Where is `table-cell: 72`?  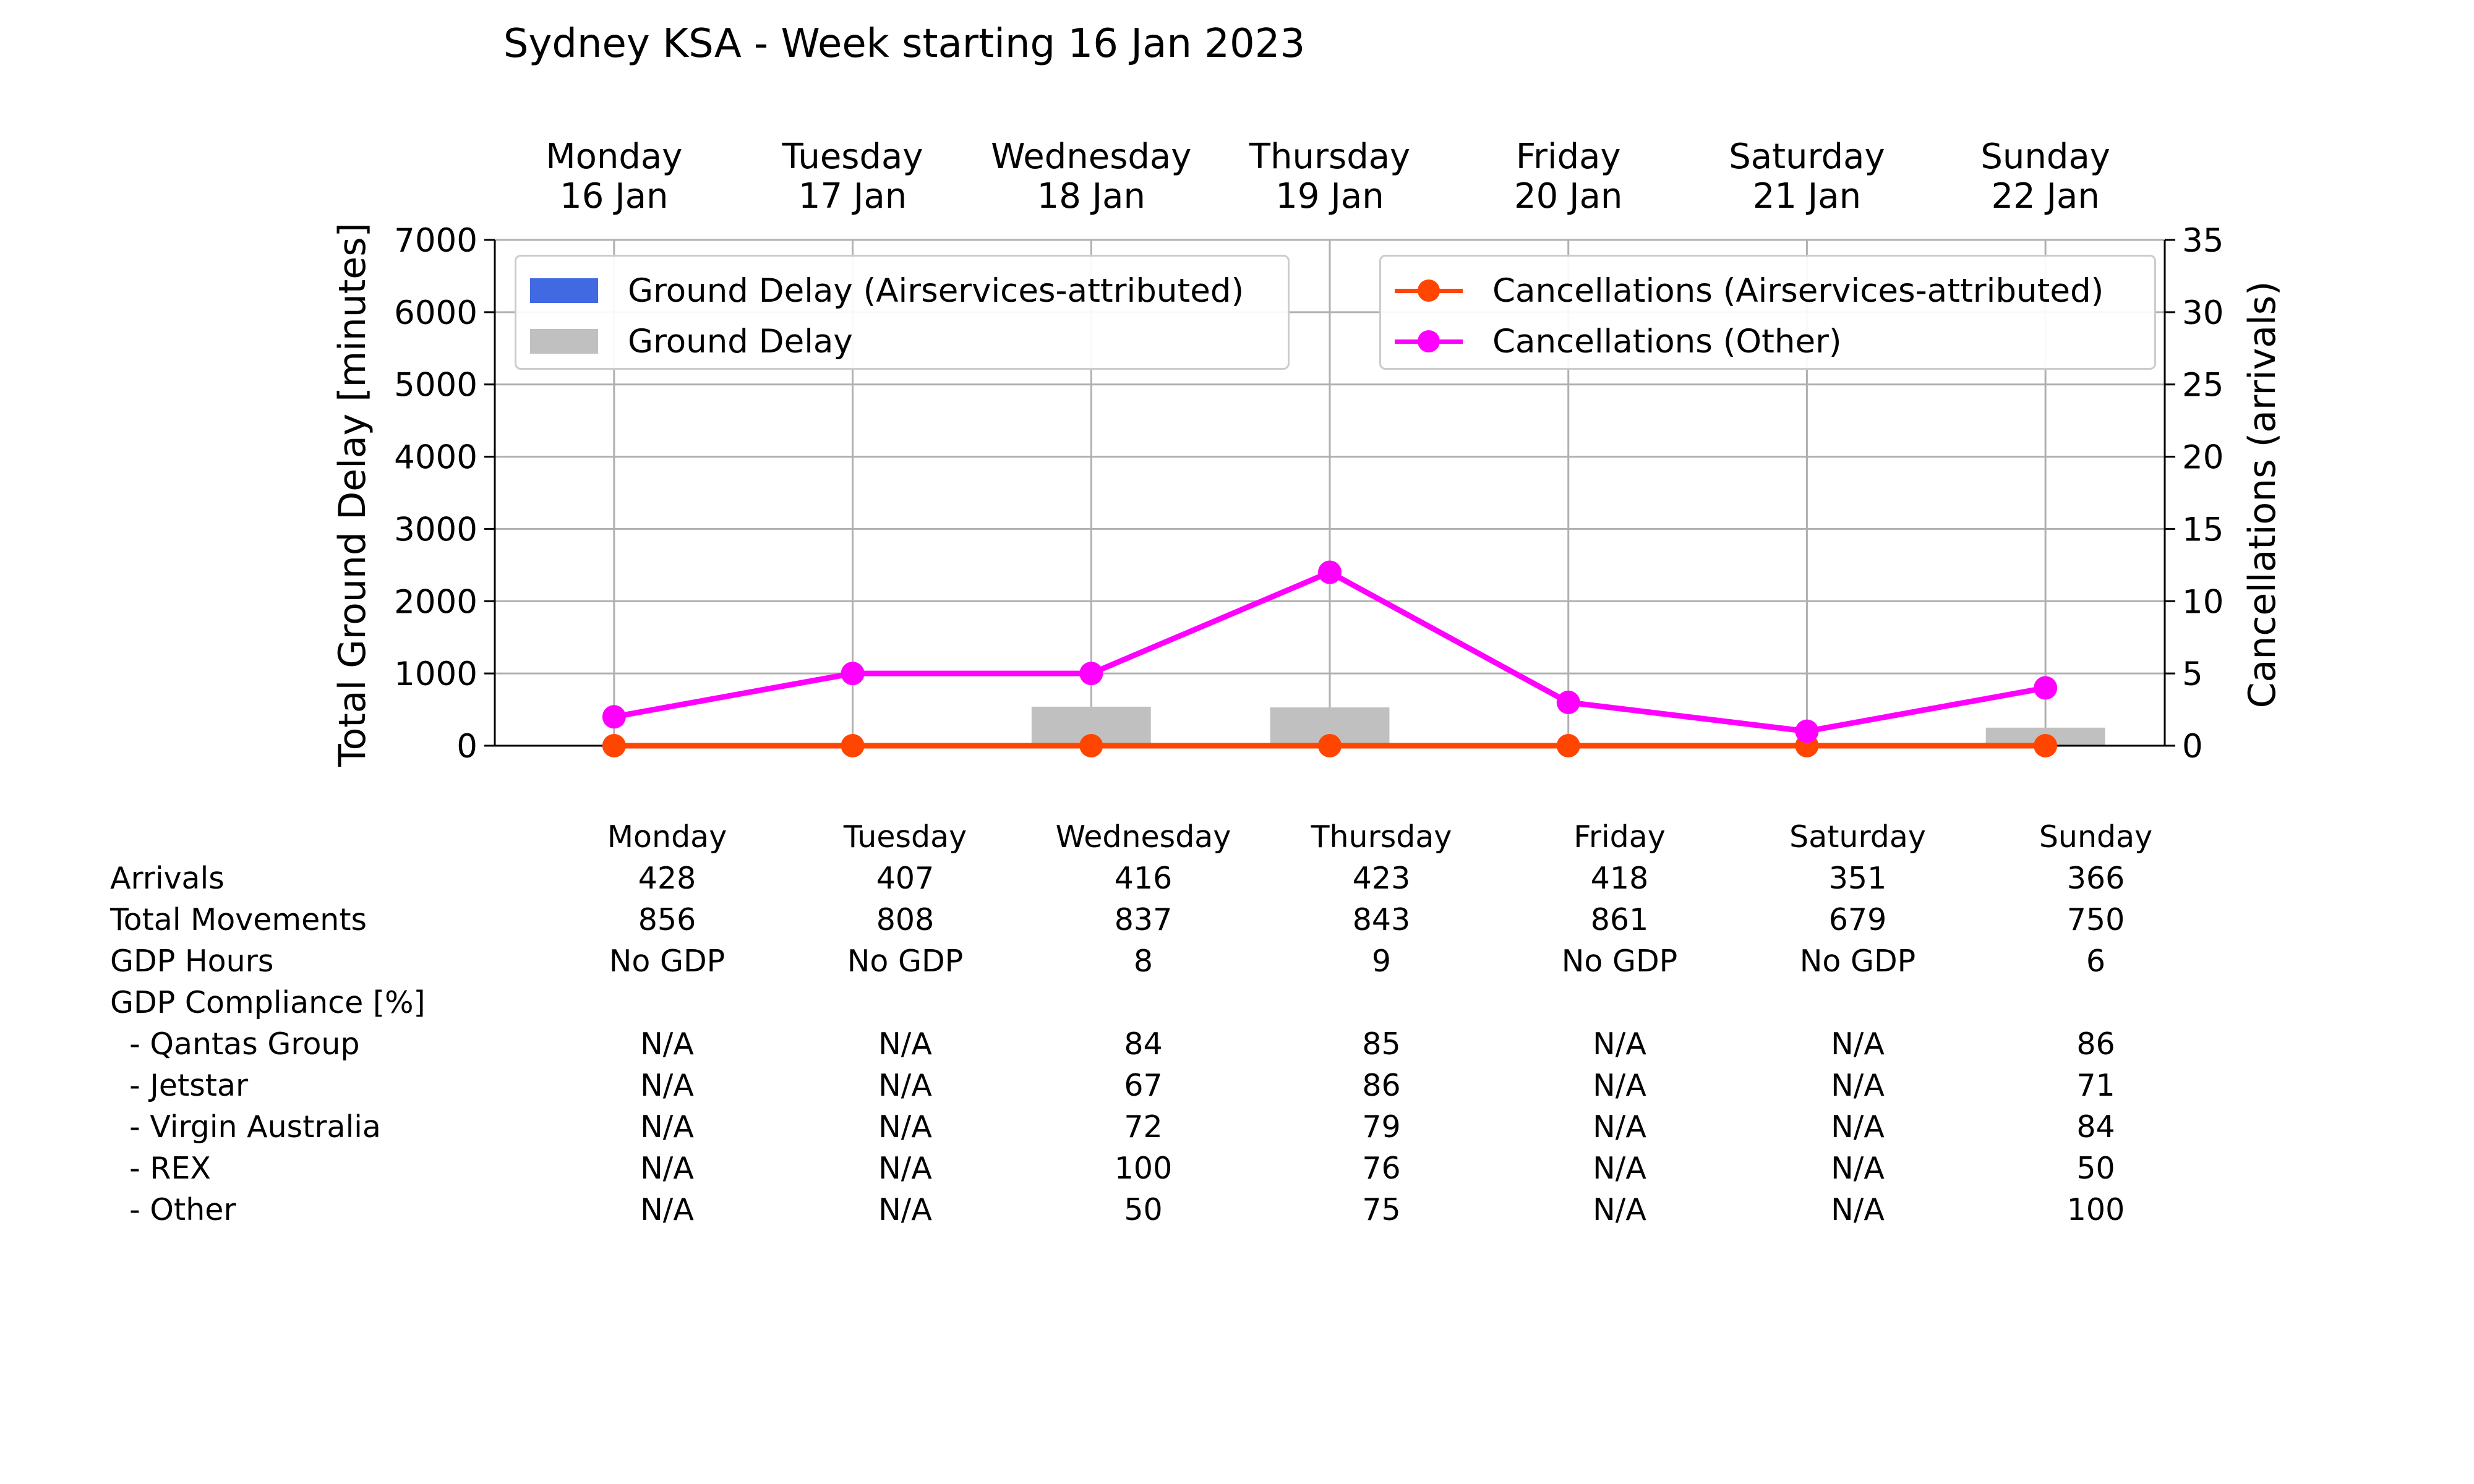 table-cell: 72 is located at coordinates (1143, 1127).